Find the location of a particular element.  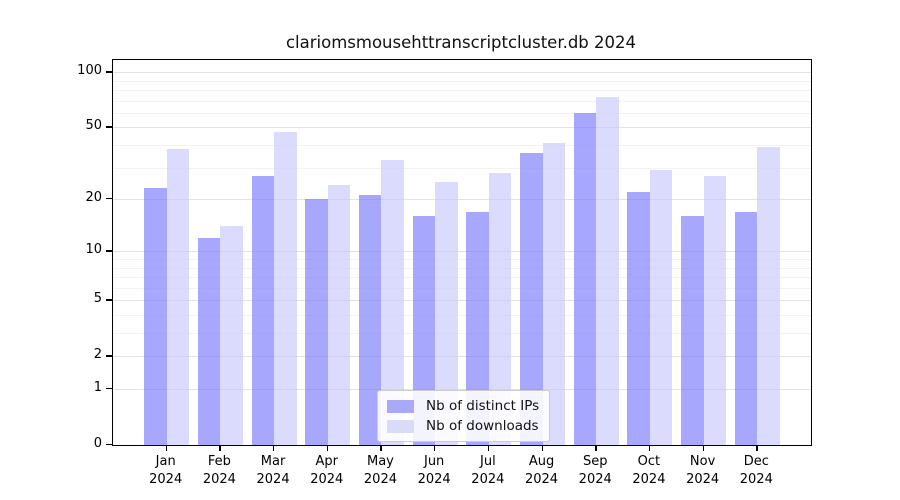

x-axis-tick-label-line: Sep is located at coordinates (595, 461).